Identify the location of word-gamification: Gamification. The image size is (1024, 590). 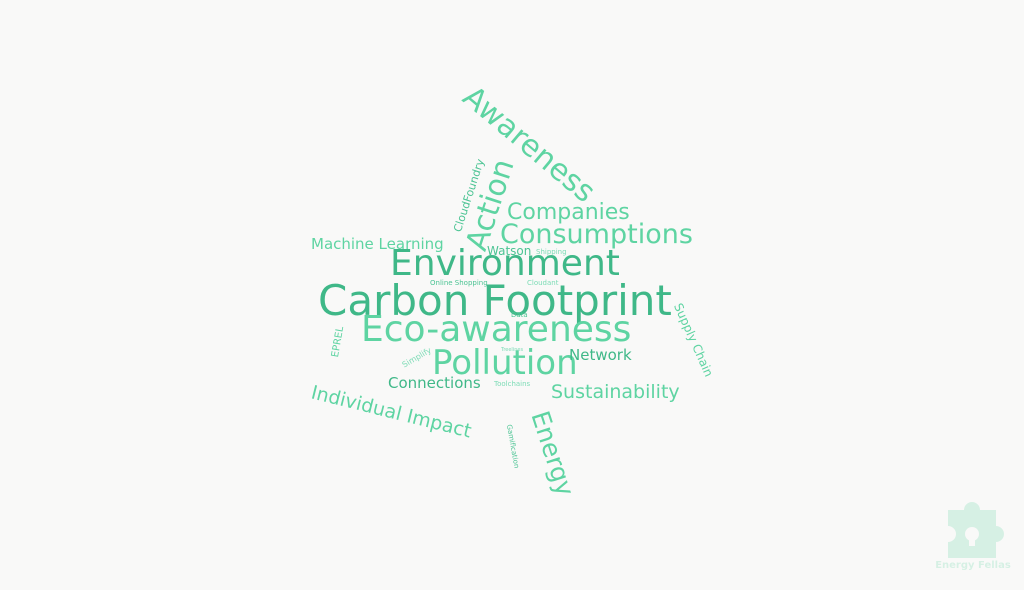
(512, 446).